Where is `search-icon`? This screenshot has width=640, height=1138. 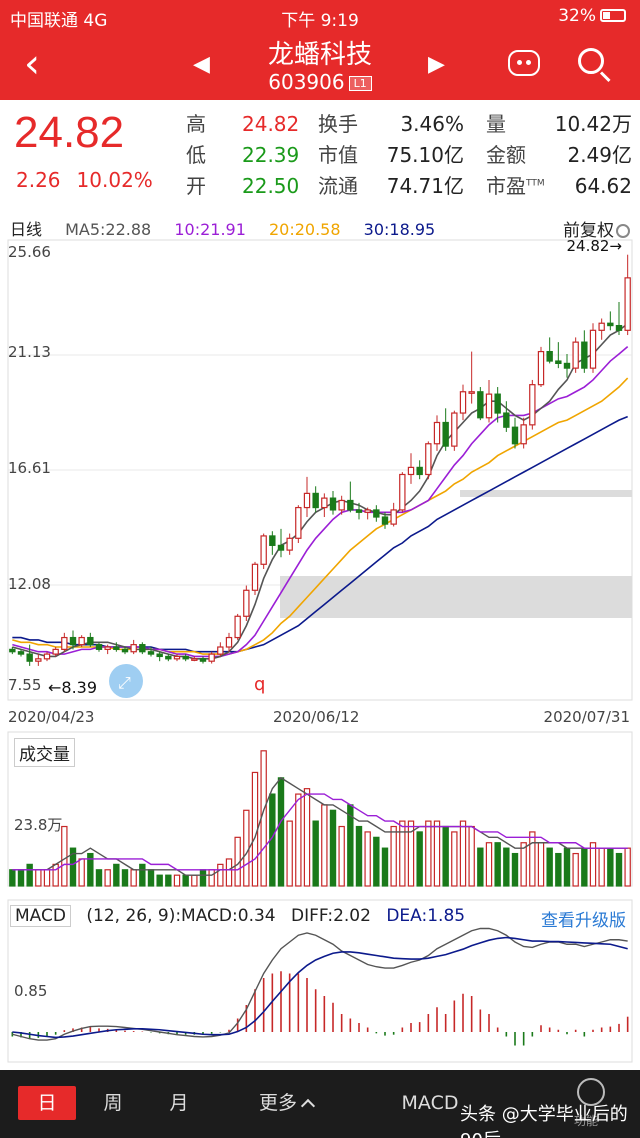 search-icon is located at coordinates (591, 61).